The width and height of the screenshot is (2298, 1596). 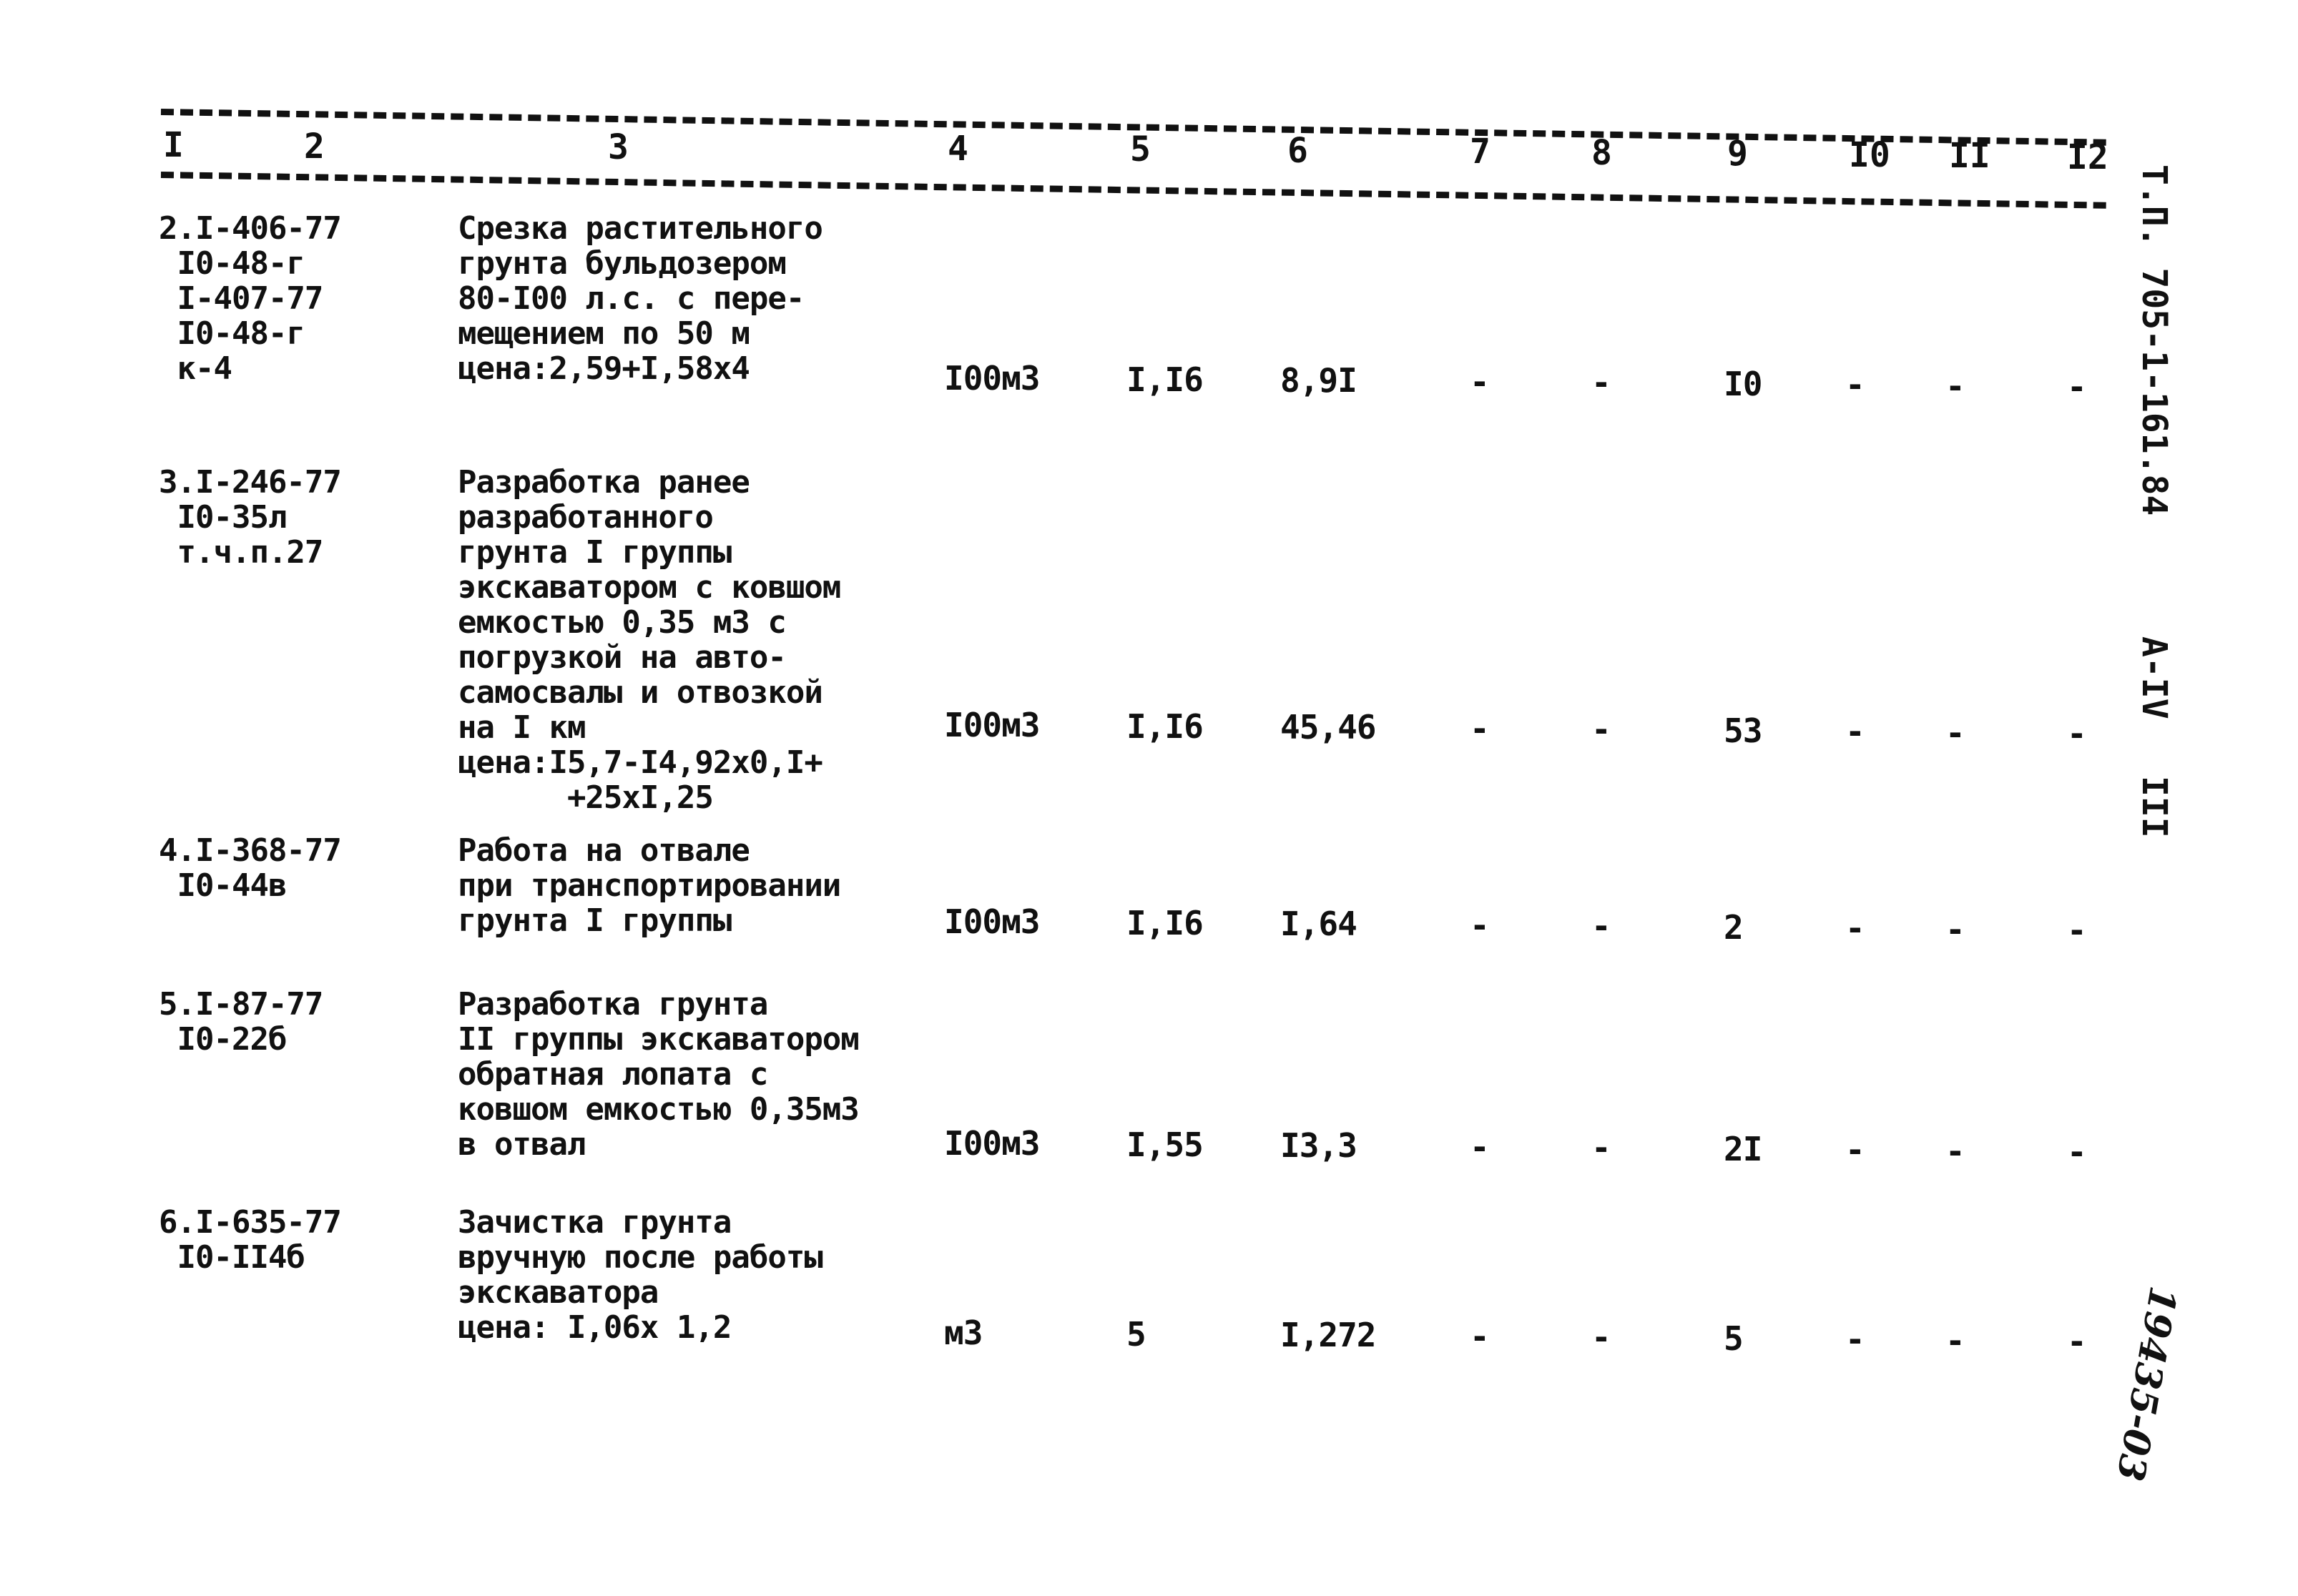 I want to click on work-description-line: 80-I00 л.с. с пере-, so click(x=631, y=299).